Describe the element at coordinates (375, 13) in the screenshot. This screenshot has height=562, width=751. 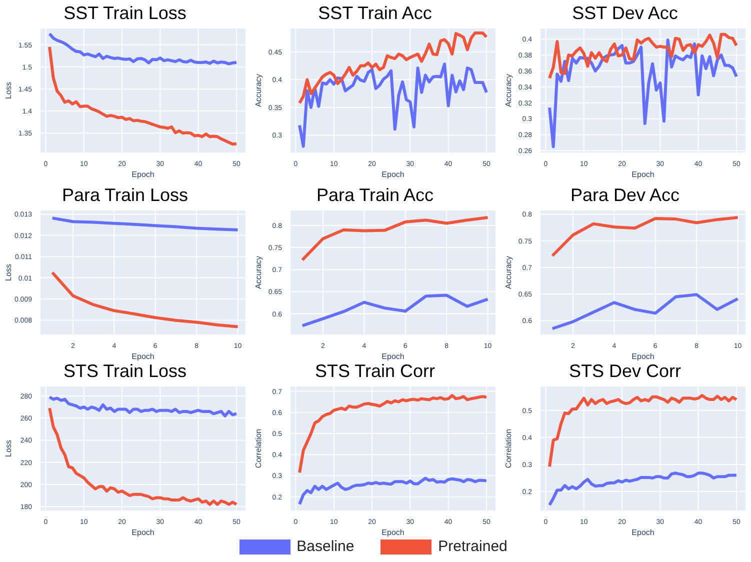
I see `chart-title: SST Train Acc` at that location.